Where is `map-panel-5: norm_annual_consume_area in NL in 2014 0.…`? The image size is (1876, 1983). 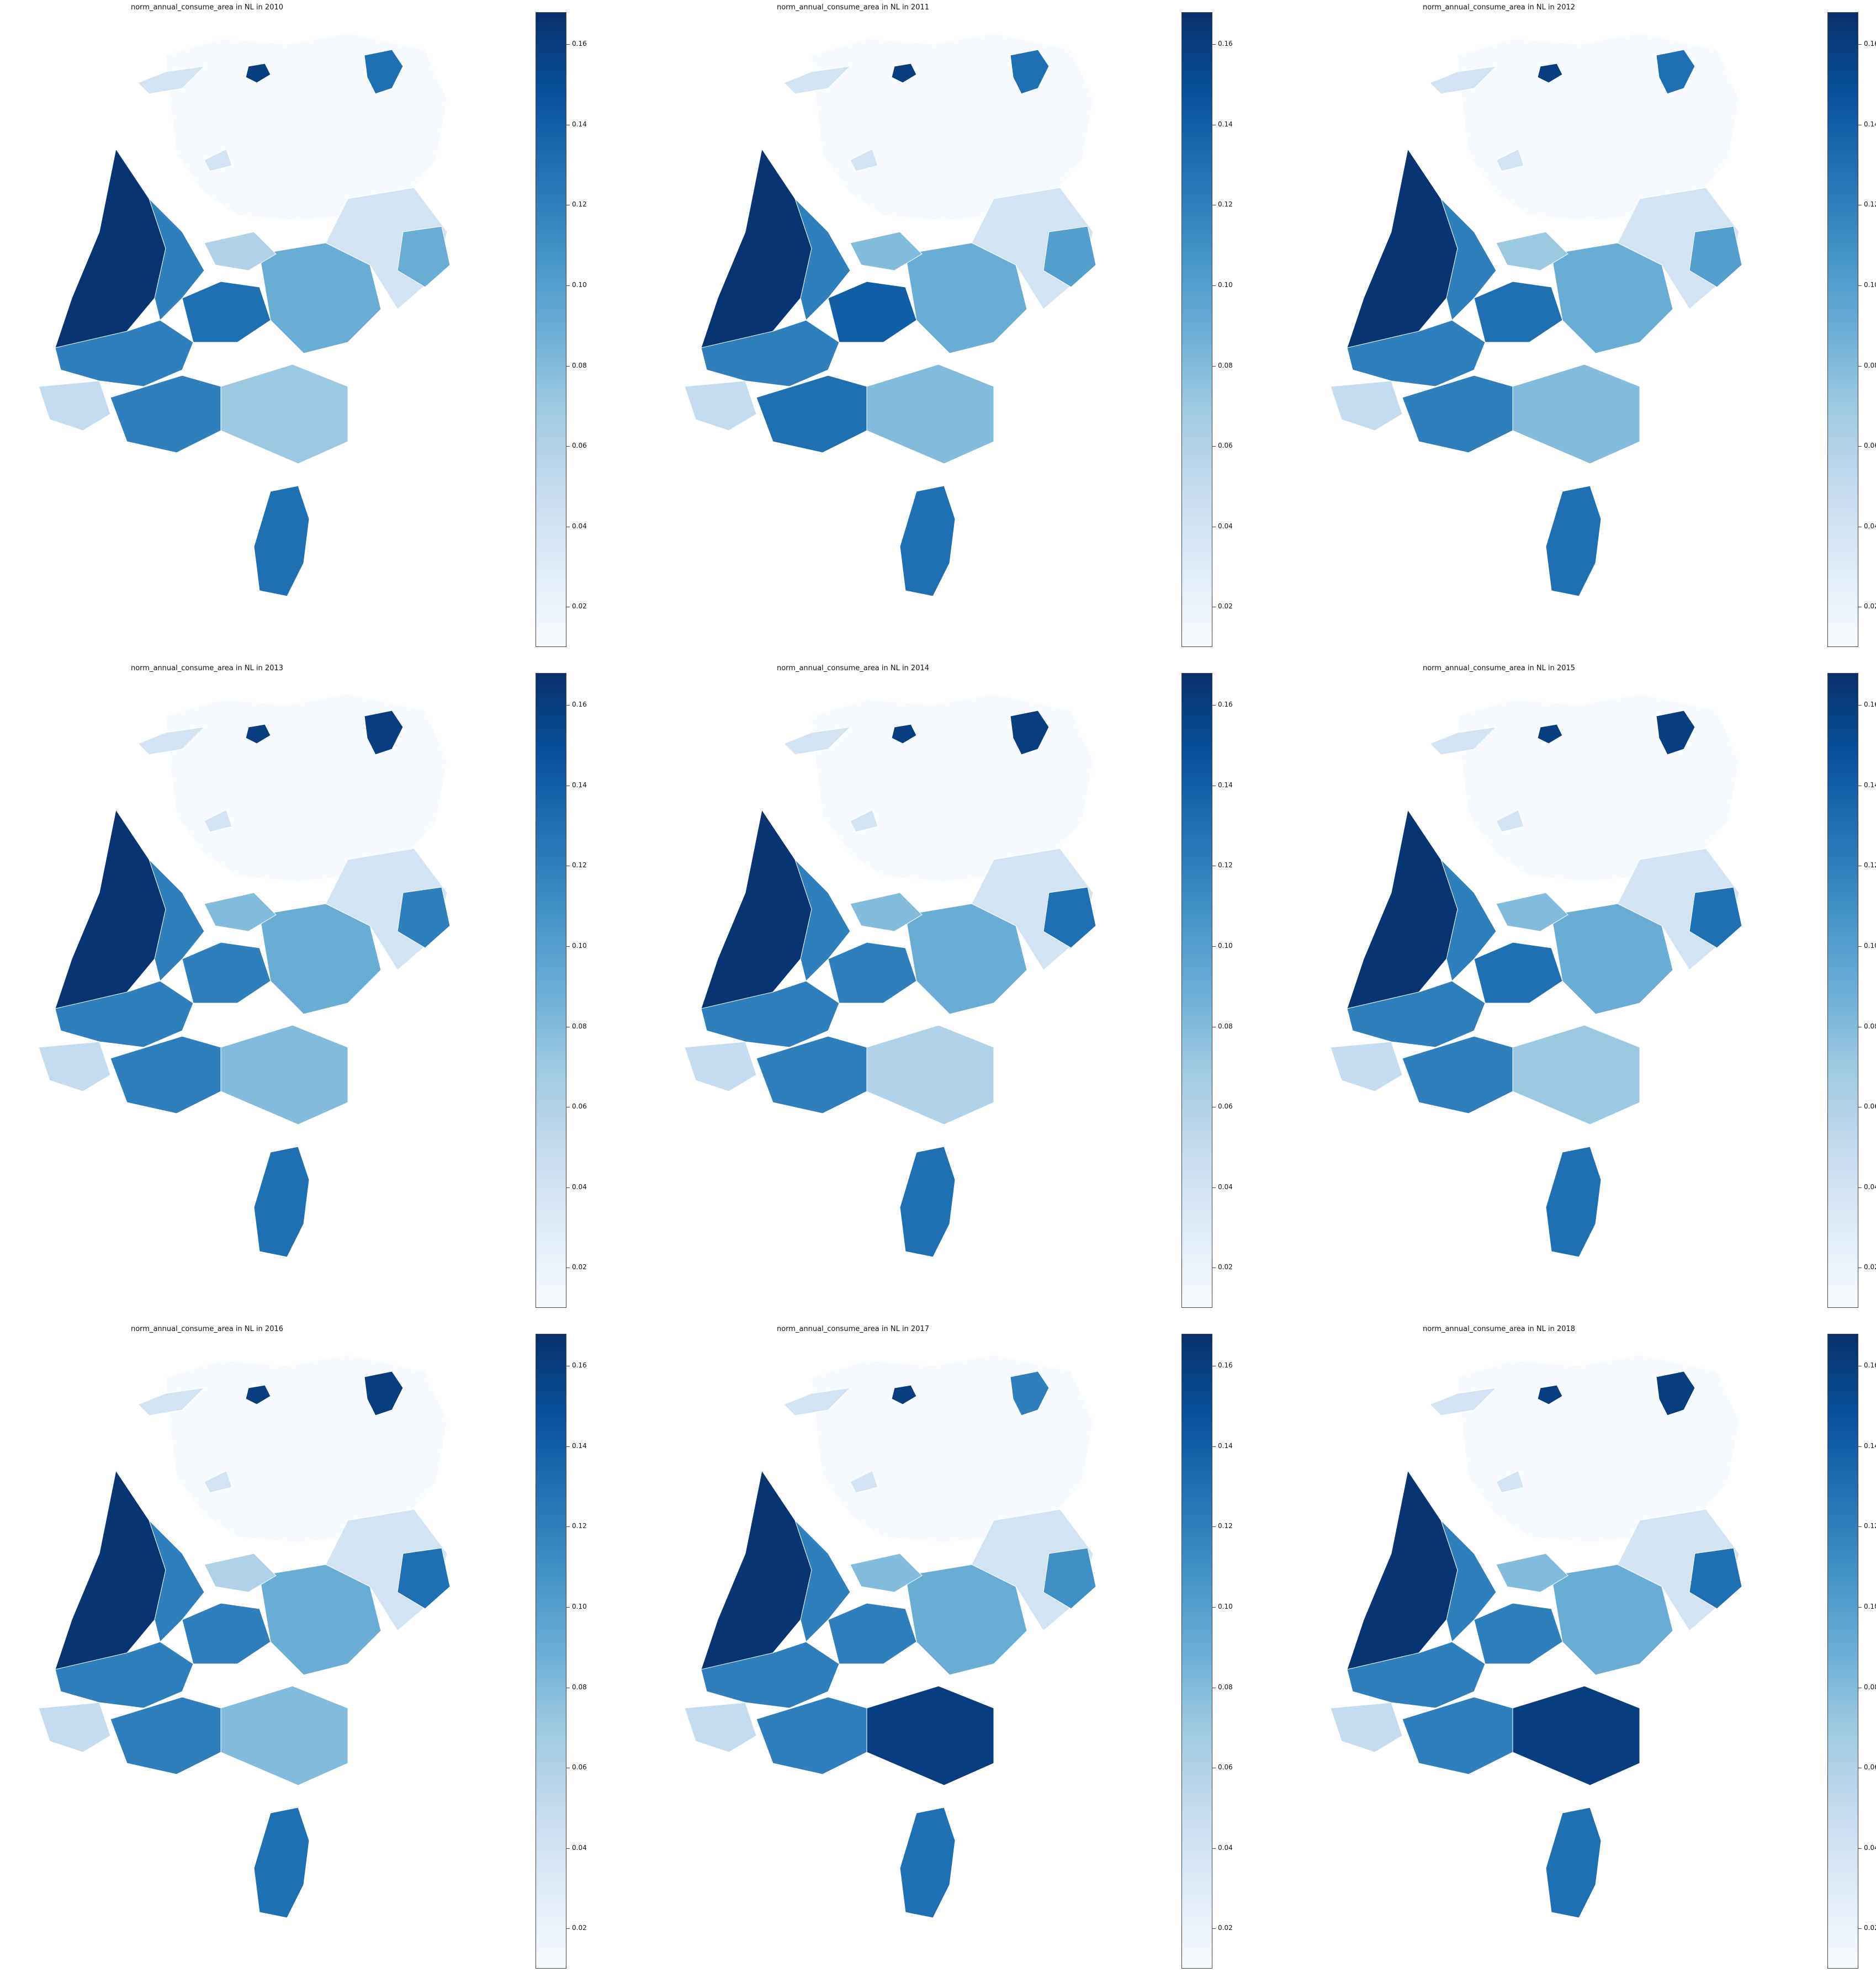
map-panel-5: norm_annual_consume_area in NL in 2014 0.… is located at coordinates (964, 991).